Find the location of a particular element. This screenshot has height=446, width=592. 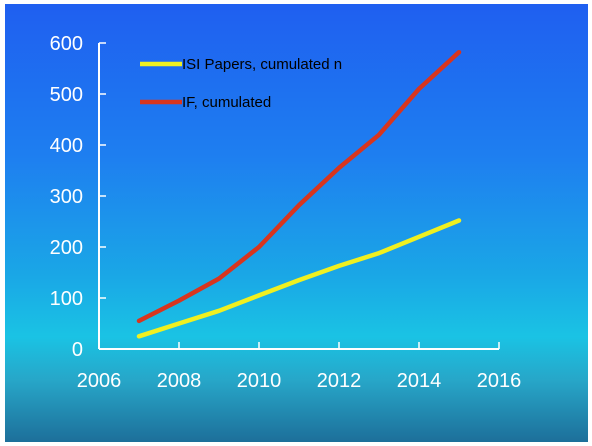

y-tick-label: 500 is located at coordinates (66, 95).